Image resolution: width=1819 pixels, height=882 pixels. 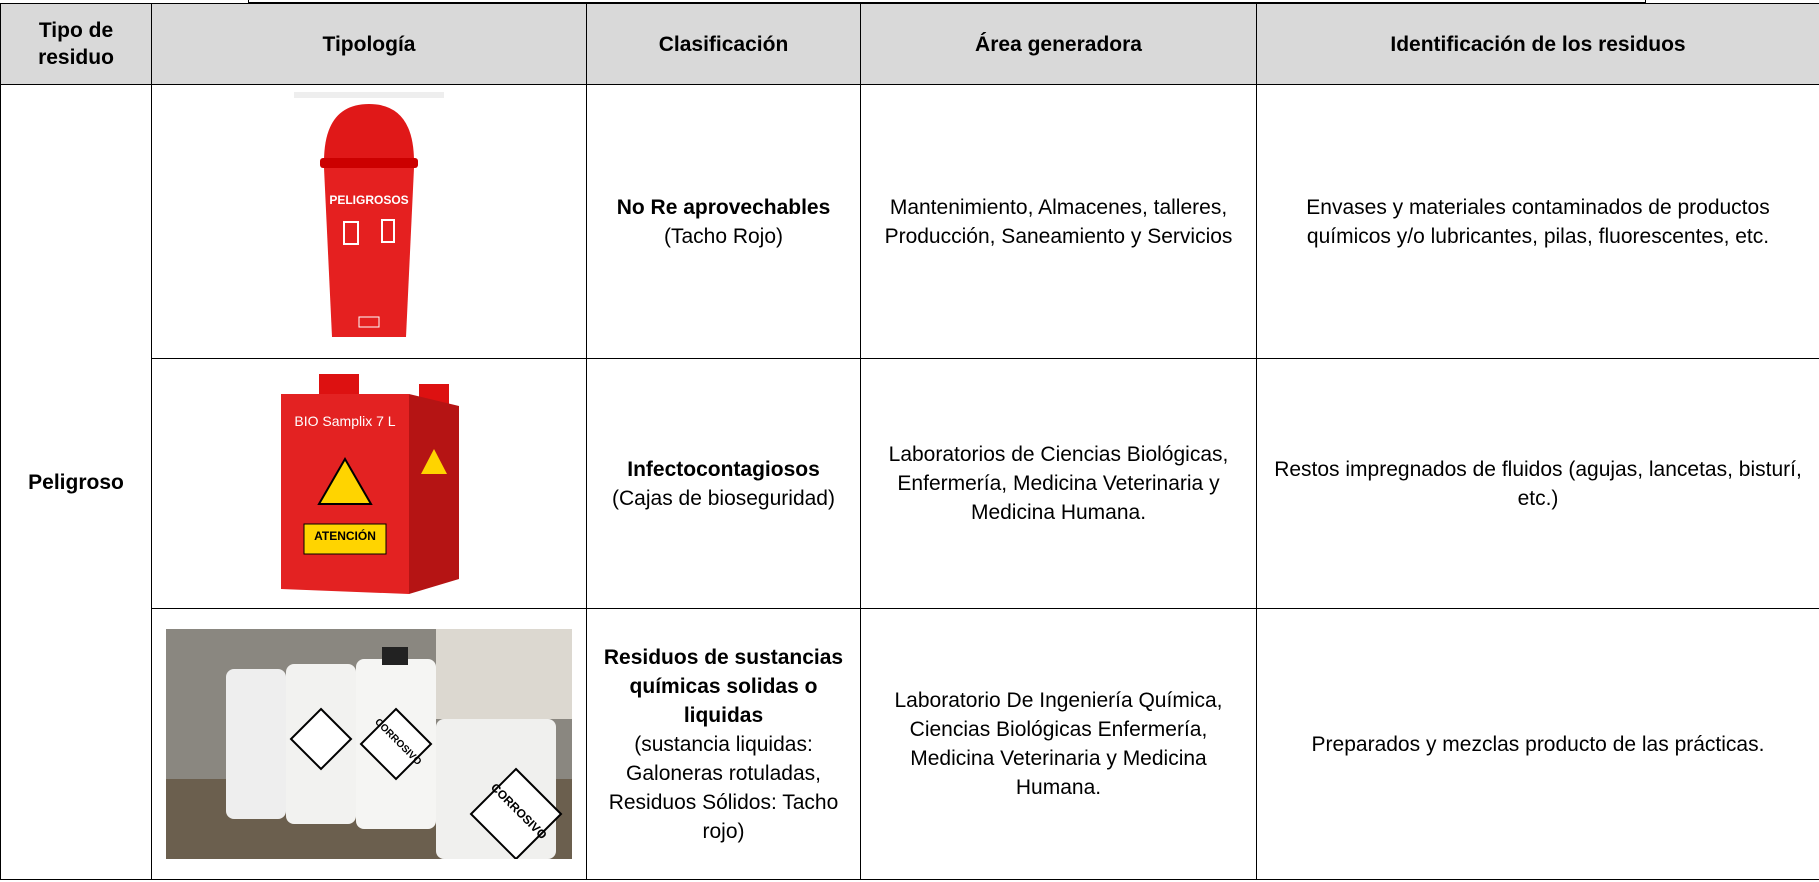 What do you see at coordinates (723, 236) in the screenshot?
I see `classification-note: (Tacho Rojo)` at bounding box center [723, 236].